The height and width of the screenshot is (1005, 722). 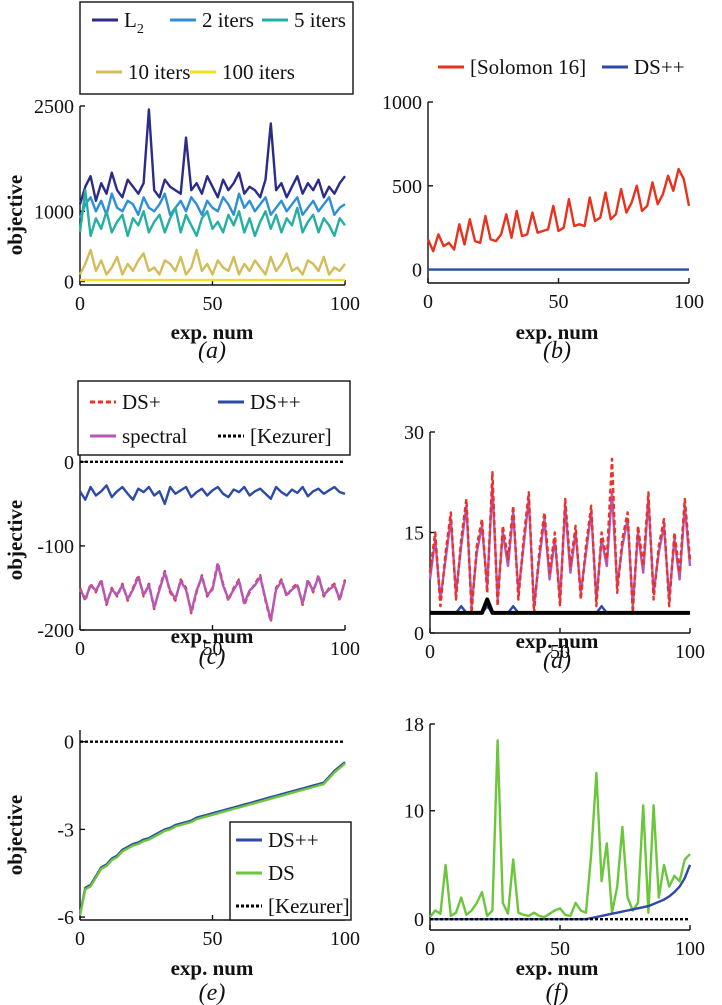 I want to click on panel-caption: (c), so click(x=212, y=657).